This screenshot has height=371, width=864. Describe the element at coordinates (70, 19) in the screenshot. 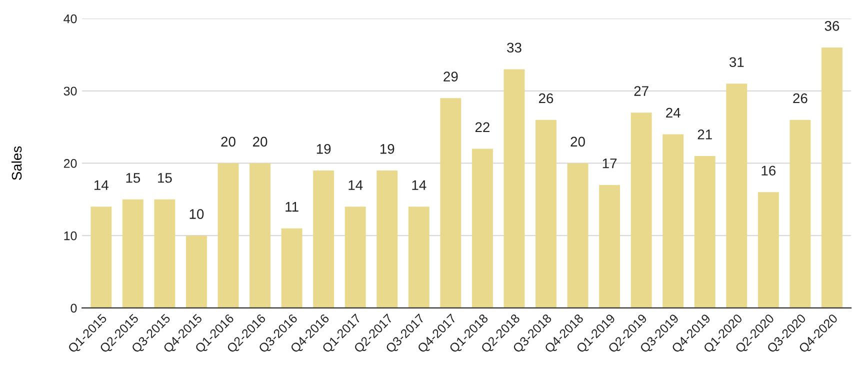

I see `y-tick-label: 40` at that location.